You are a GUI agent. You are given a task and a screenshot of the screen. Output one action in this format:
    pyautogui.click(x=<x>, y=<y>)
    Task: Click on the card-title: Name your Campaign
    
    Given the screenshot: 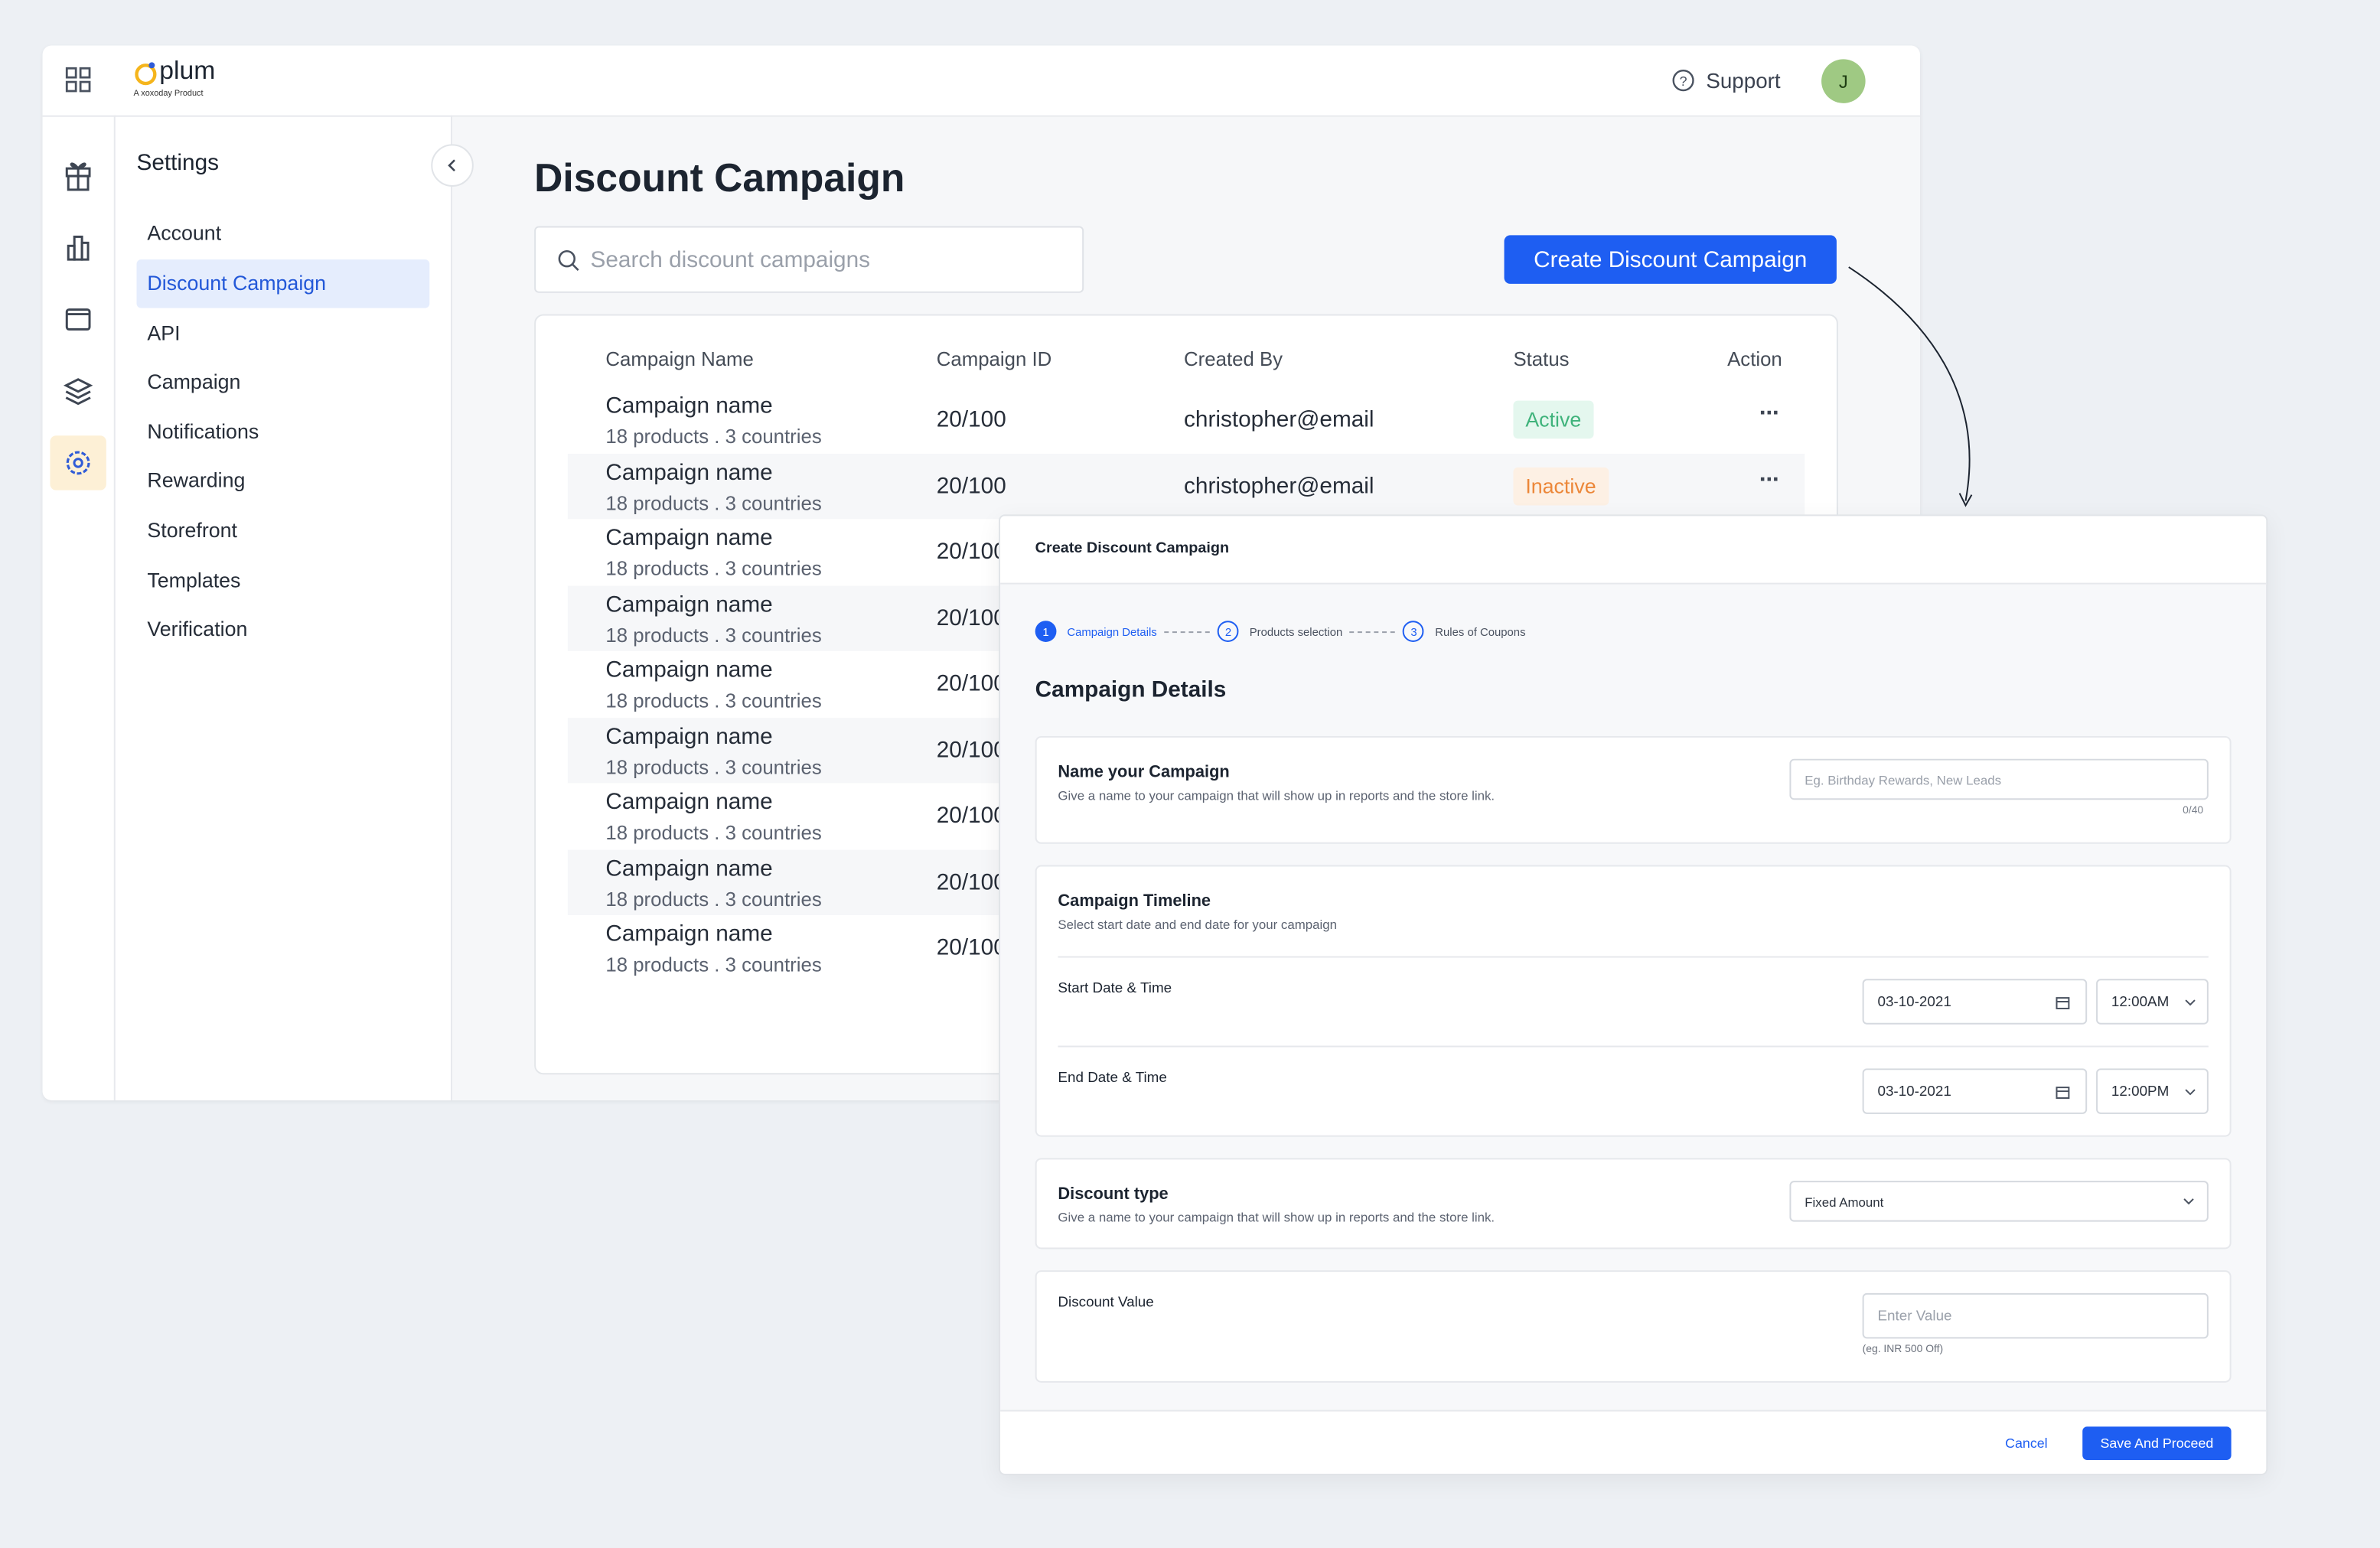 What is the action you would take?
    pyautogui.click(x=1144, y=773)
    